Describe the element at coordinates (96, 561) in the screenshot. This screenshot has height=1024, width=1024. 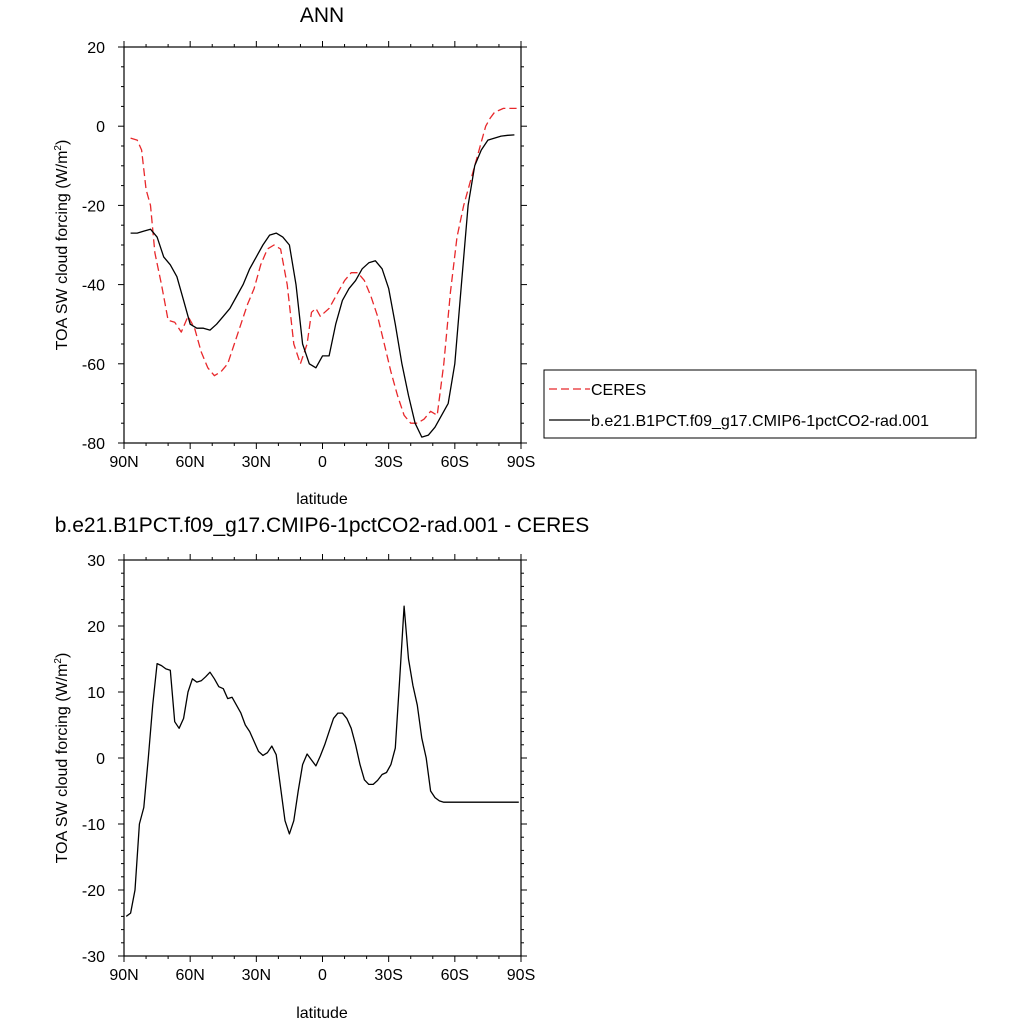
I see `y-tick-label: 30` at that location.